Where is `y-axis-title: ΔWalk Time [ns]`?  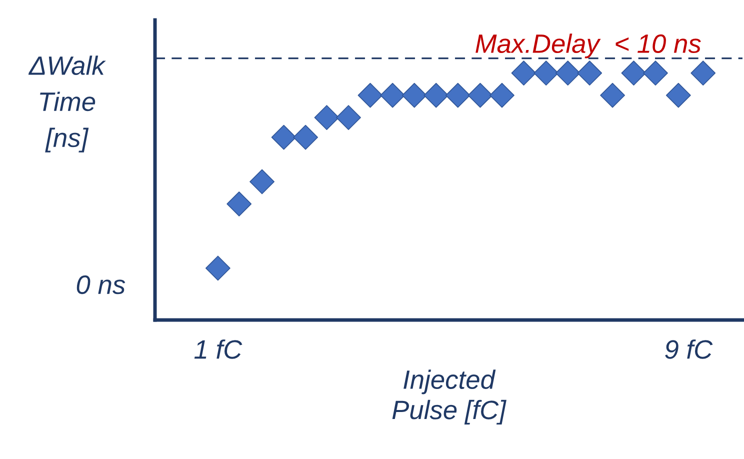 y-axis-title: ΔWalk Time [ns] is located at coordinates (67, 104).